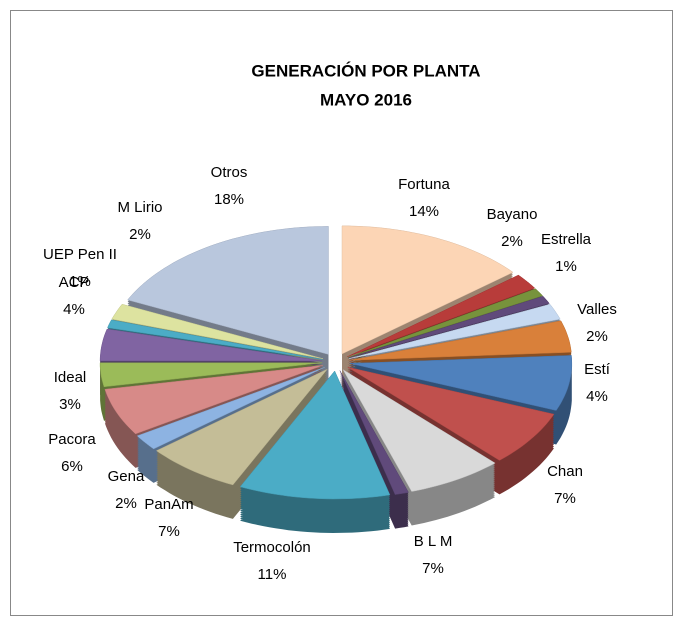  Describe the element at coordinates (272, 574) in the screenshot. I see `slice-value-label: 11%` at that location.